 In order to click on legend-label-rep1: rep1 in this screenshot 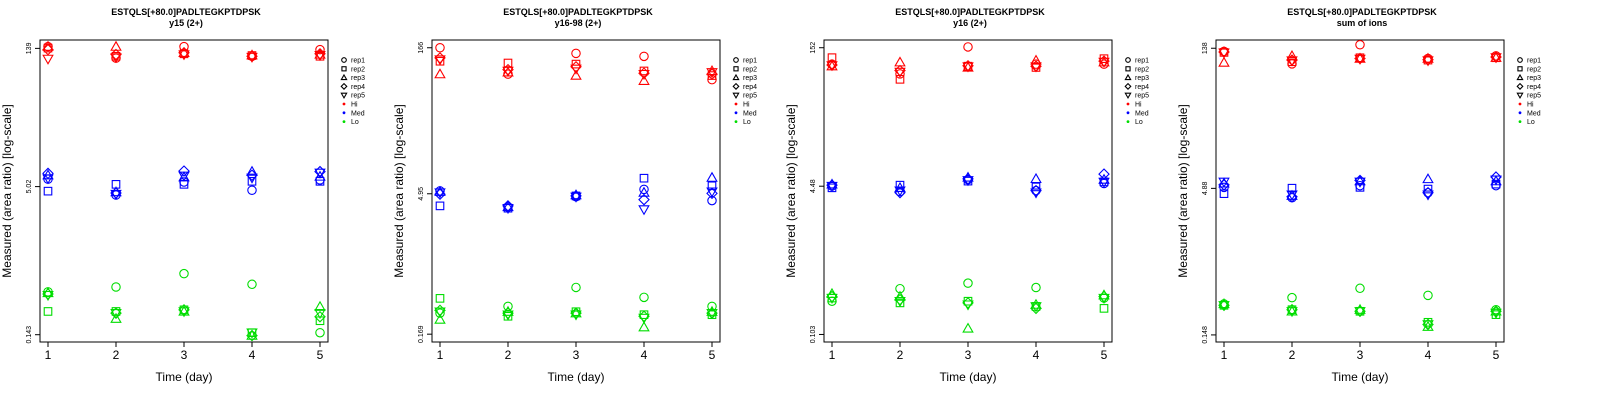, I will do `click(750, 61)`.